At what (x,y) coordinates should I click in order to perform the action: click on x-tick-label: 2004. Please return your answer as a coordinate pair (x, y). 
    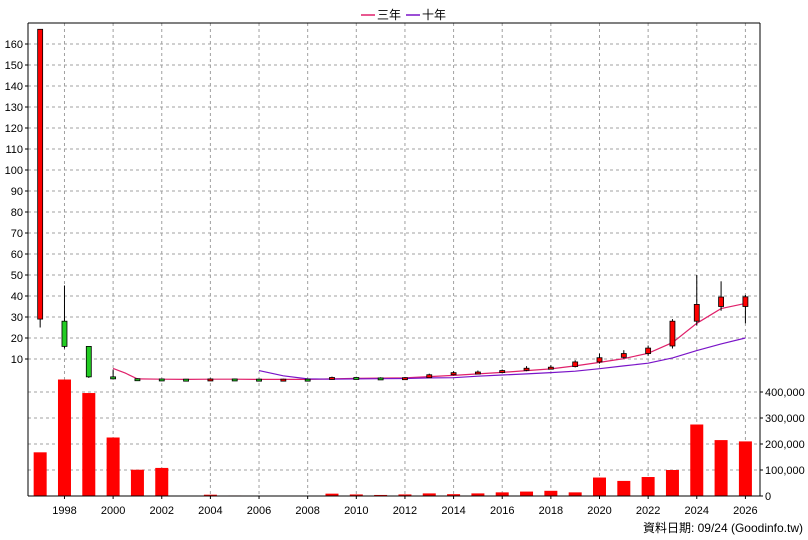
    Looking at the image, I should click on (210, 511).